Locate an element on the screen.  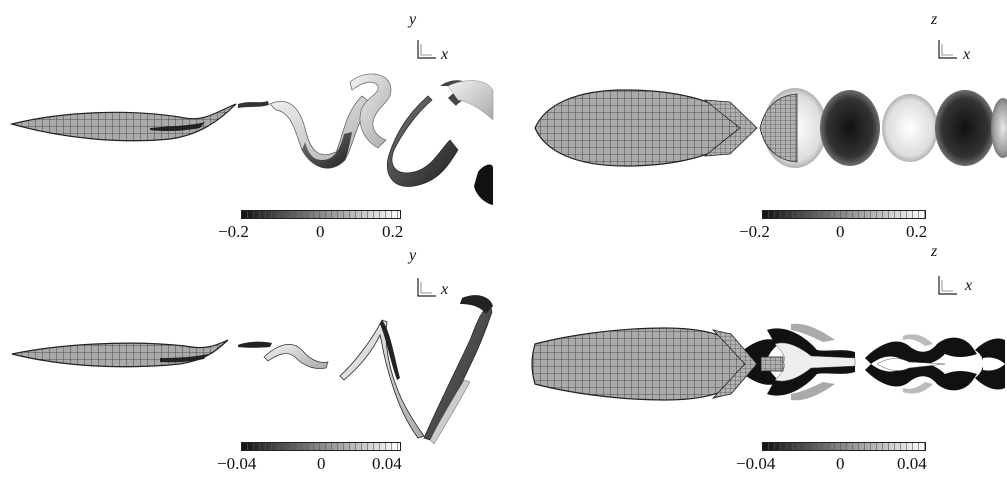
flow-plot-bottom-right is located at coordinates (768, 338).